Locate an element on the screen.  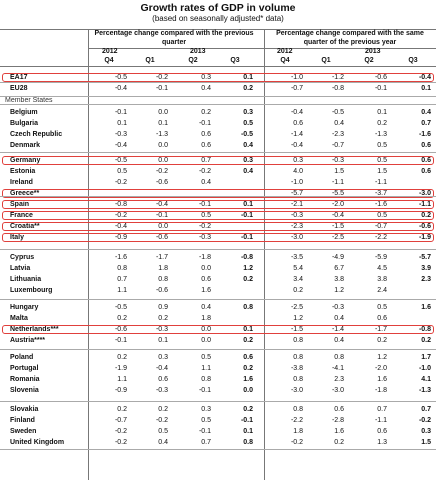
quarter-label: Q4 is located at coordinates (109, 60).